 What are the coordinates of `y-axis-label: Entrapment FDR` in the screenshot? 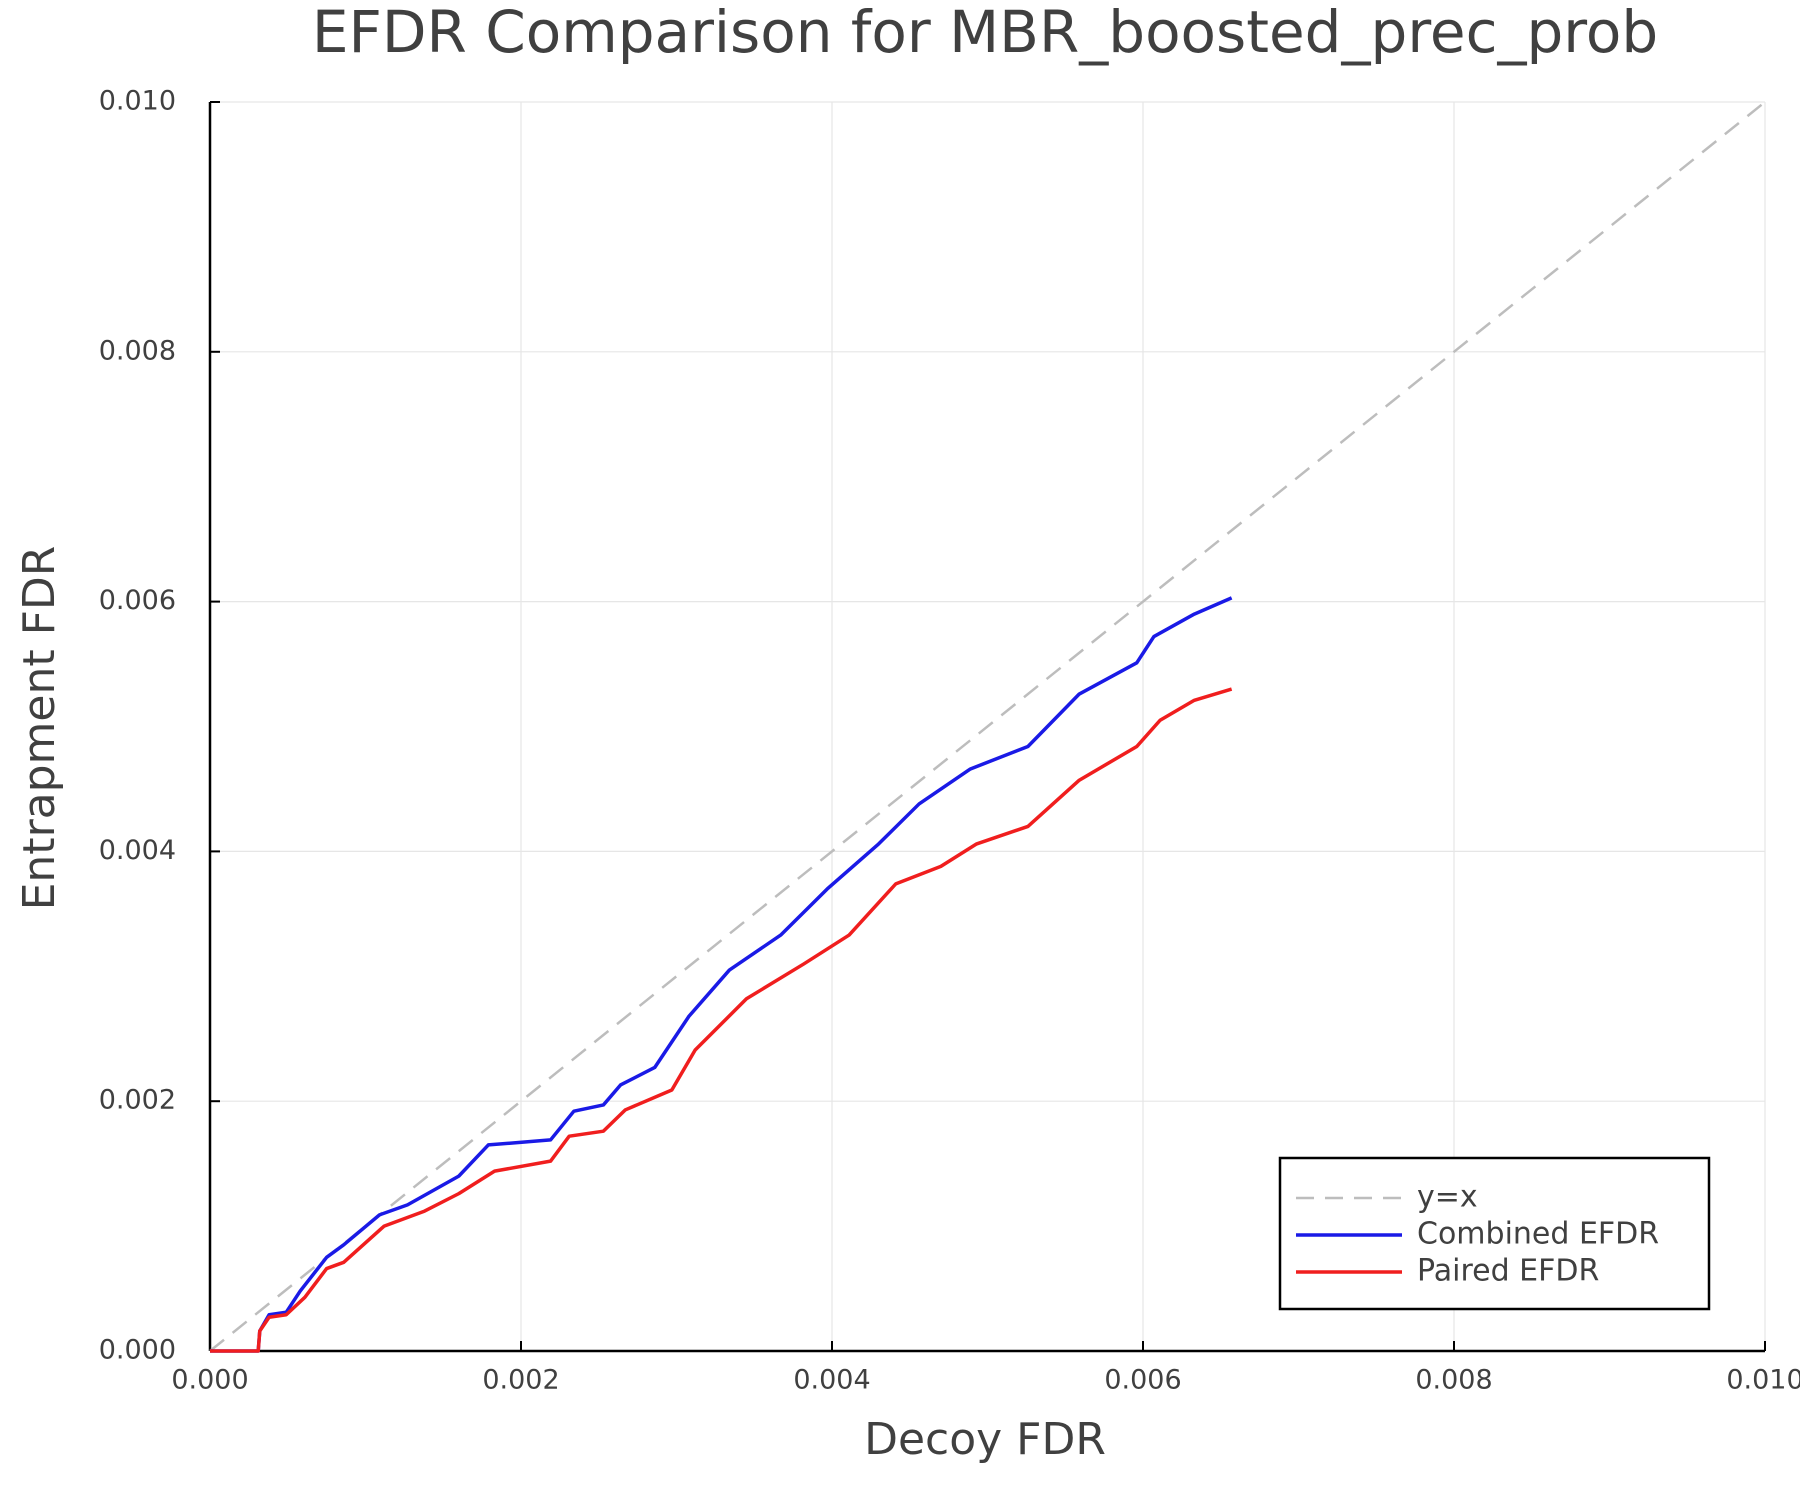 It's located at (39, 728).